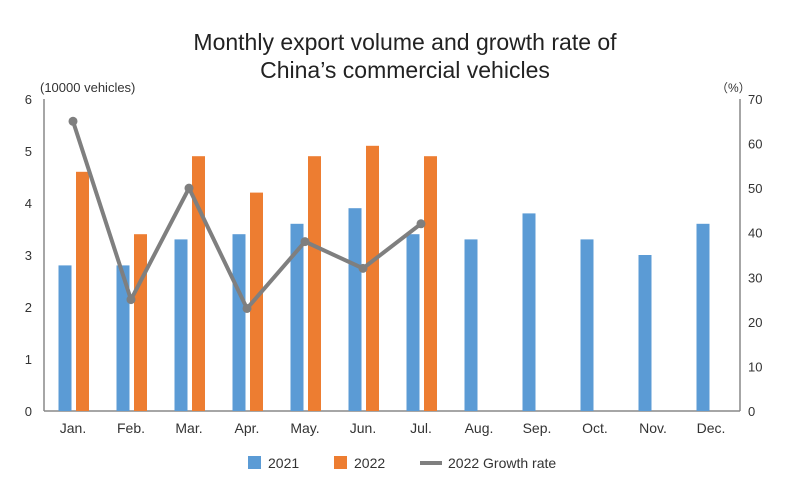 This screenshot has width=800, height=504. What do you see at coordinates (405, 70) in the screenshot?
I see `chart-title-line-2: China’s commercial vehicles` at bounding box center [405, 70].